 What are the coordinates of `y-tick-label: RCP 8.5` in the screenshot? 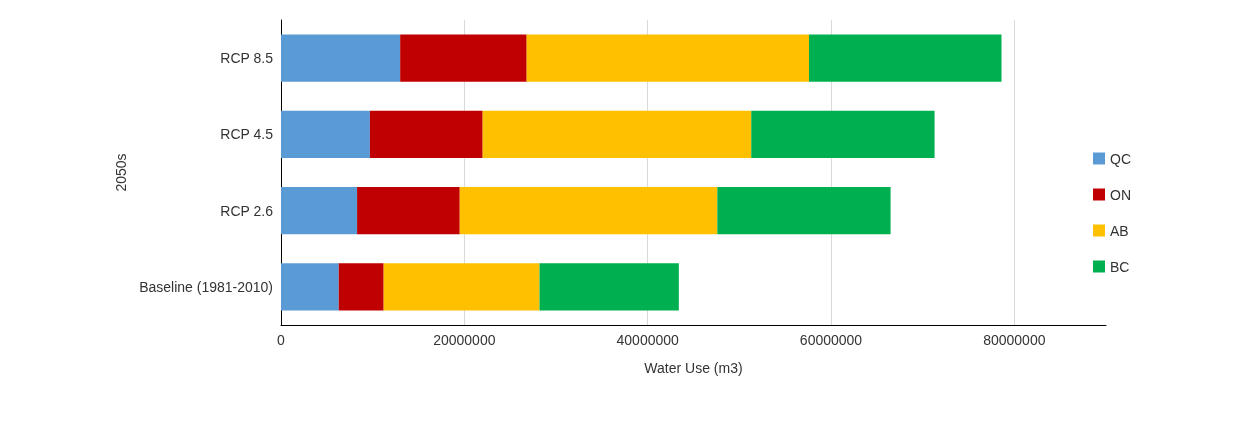 It's located at (247, 58).